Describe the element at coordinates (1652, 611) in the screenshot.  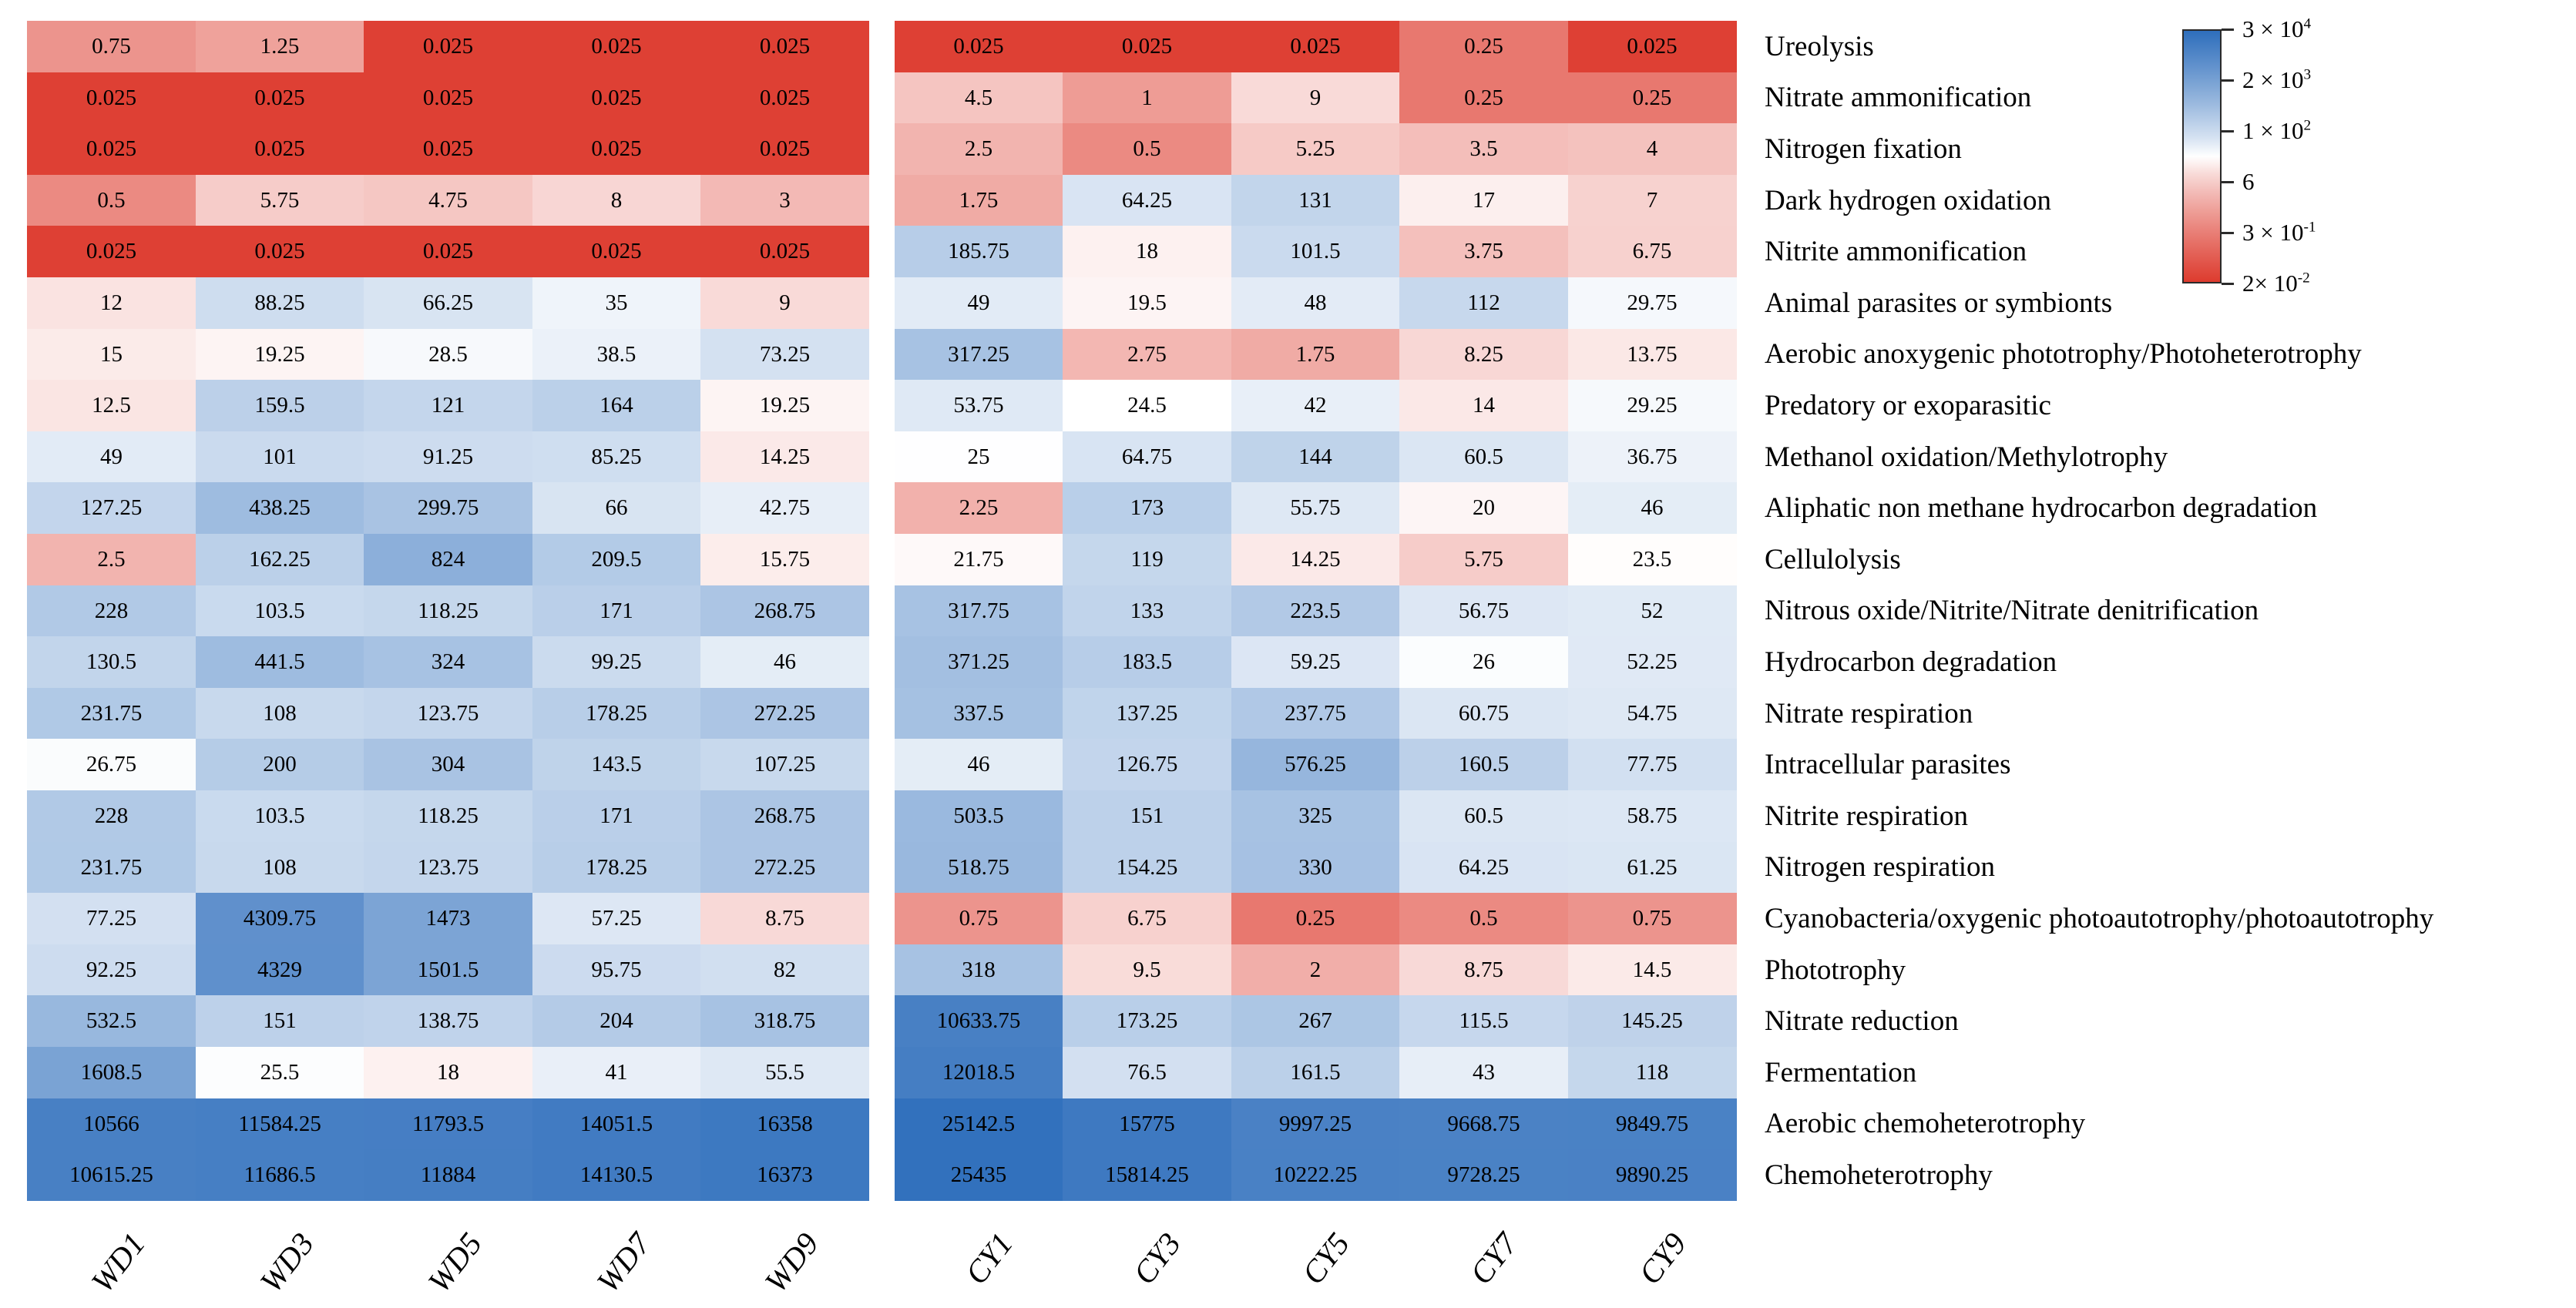
I see `heatmap-cell: 52` at that location.